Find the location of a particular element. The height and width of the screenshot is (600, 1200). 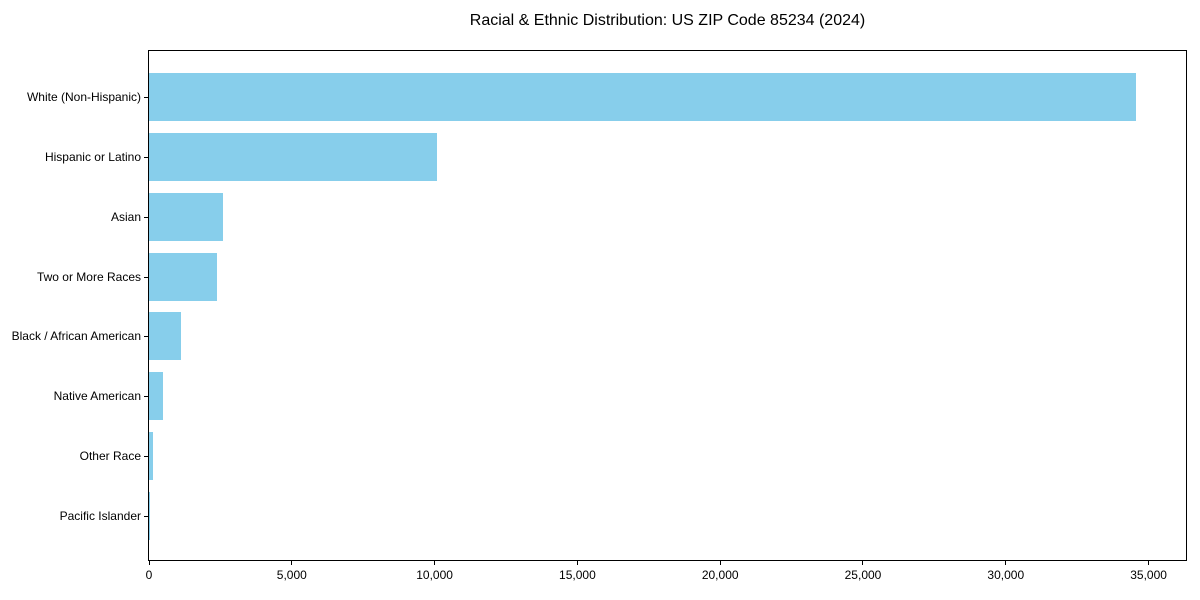

y-axis-label: Native American is located at coordinates (97, 396).